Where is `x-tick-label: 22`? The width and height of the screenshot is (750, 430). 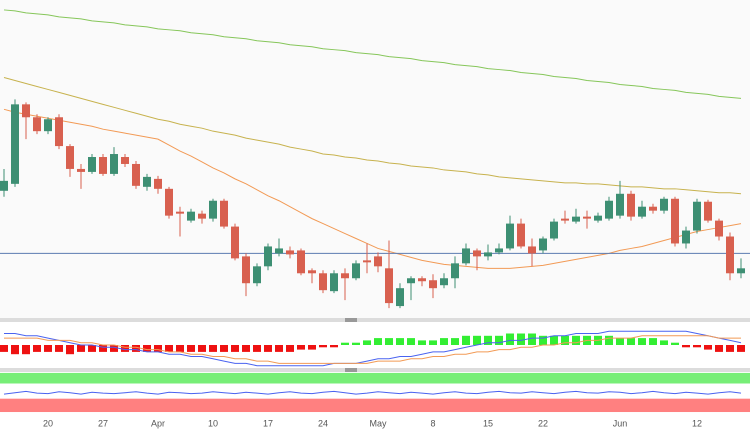 x-tick-label: 22 is located at coordinates (543, 423).